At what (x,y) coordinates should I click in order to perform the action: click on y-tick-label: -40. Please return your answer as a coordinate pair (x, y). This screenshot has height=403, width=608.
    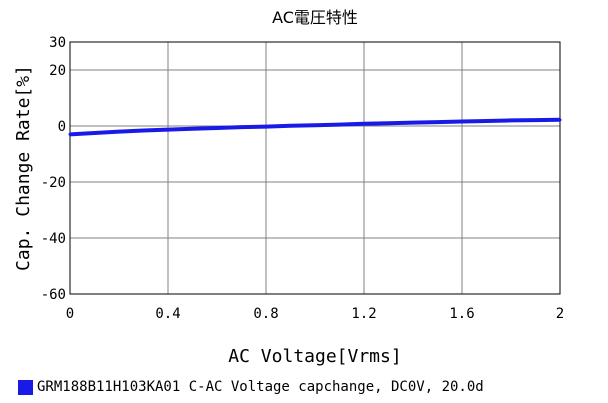
    Looking at the image, I should click on (53, 239).